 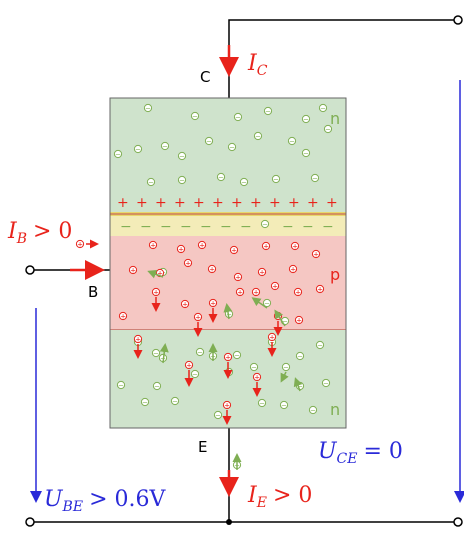 I want to click on emitter-current-label: IE > 0, so click(x=279, y=497).